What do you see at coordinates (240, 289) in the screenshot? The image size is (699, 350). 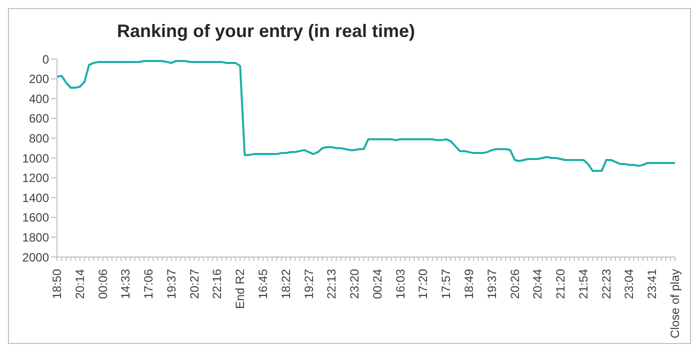 I see `x-tick-label: End R2` at bounding box center [240, 289].